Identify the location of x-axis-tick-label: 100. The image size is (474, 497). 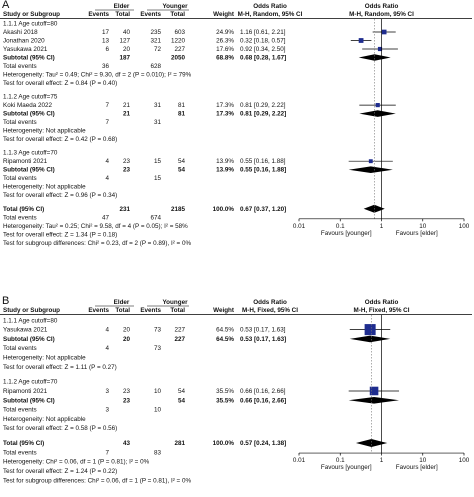
(464, 460).